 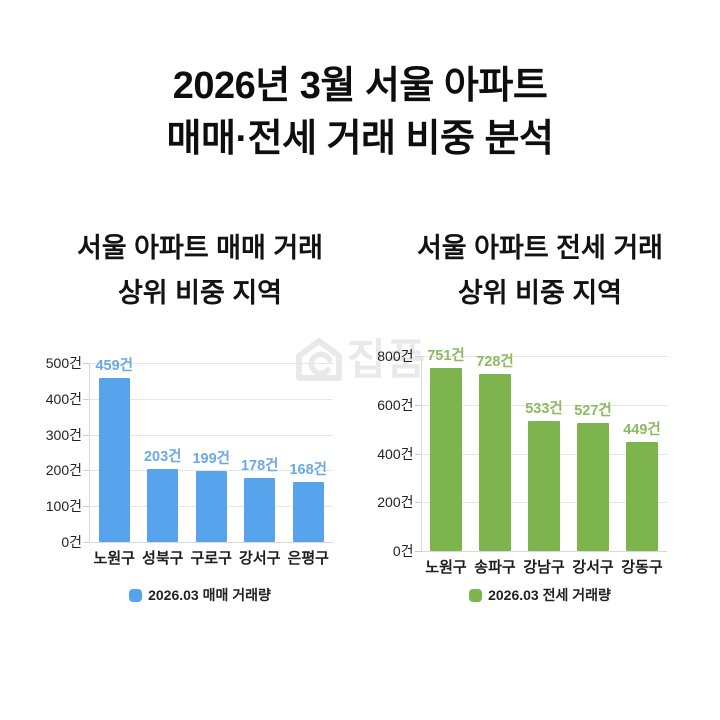 I want to click on bar-value-label: 449건, so click(x=642, y=429).